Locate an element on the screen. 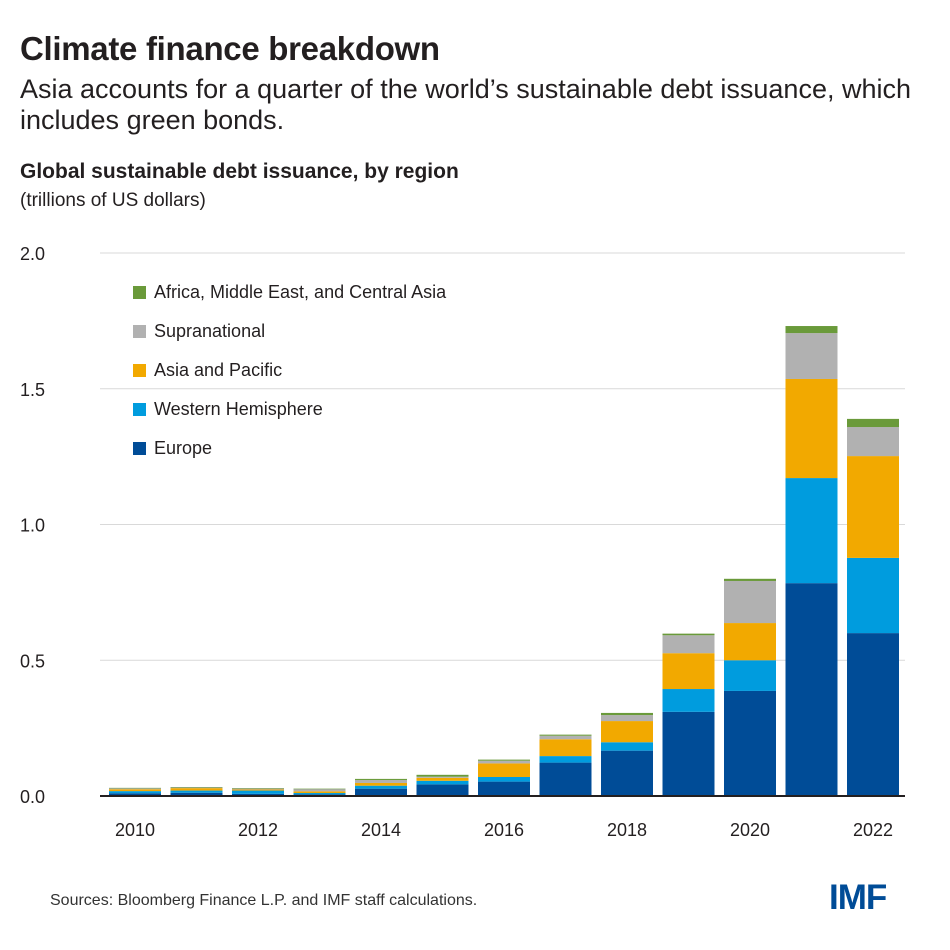 This screenshot has height=950, width=950. bar-segment-africa-middle-east-and-central-asia-2021 is located at coordinates (811, 330).